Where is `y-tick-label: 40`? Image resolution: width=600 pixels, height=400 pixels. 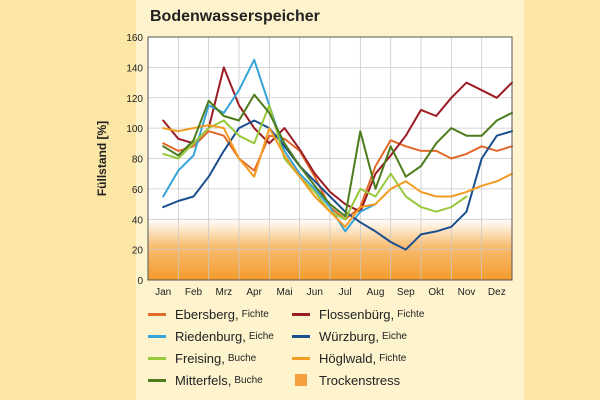
y-tick-label: 40 is located at coordinates (138, 220).